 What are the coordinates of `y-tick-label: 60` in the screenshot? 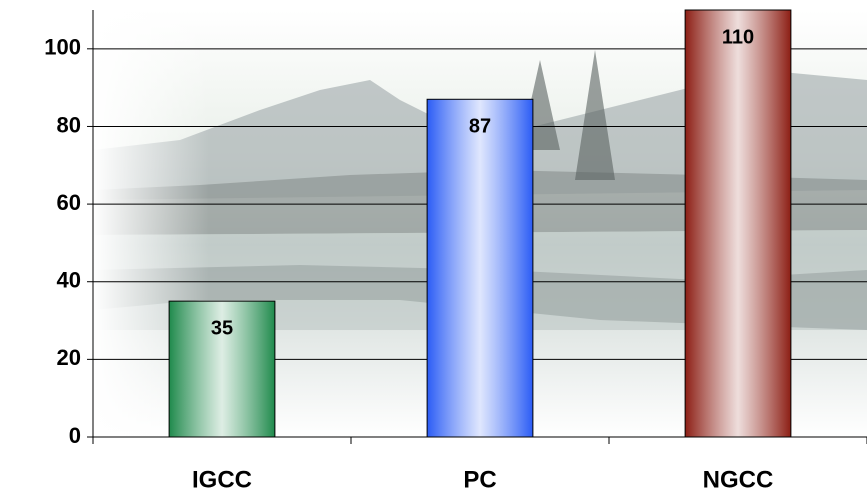 It's located at (69, 202).